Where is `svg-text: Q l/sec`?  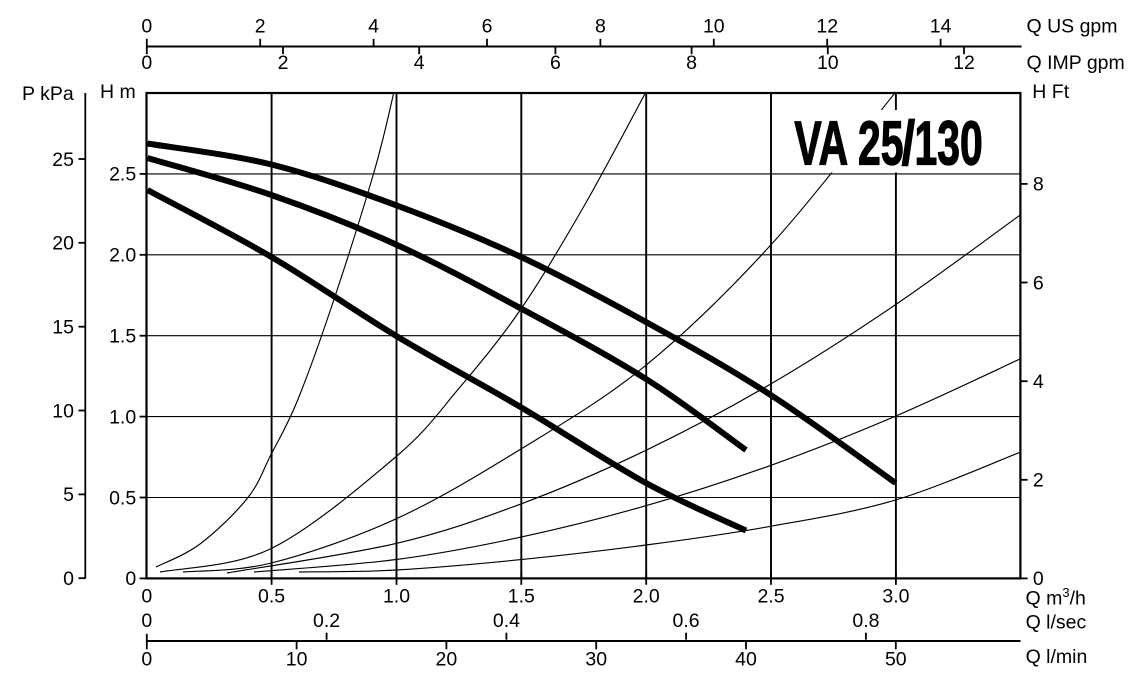
svg-text: Q l/sec is located at coordinates (1056, 623).